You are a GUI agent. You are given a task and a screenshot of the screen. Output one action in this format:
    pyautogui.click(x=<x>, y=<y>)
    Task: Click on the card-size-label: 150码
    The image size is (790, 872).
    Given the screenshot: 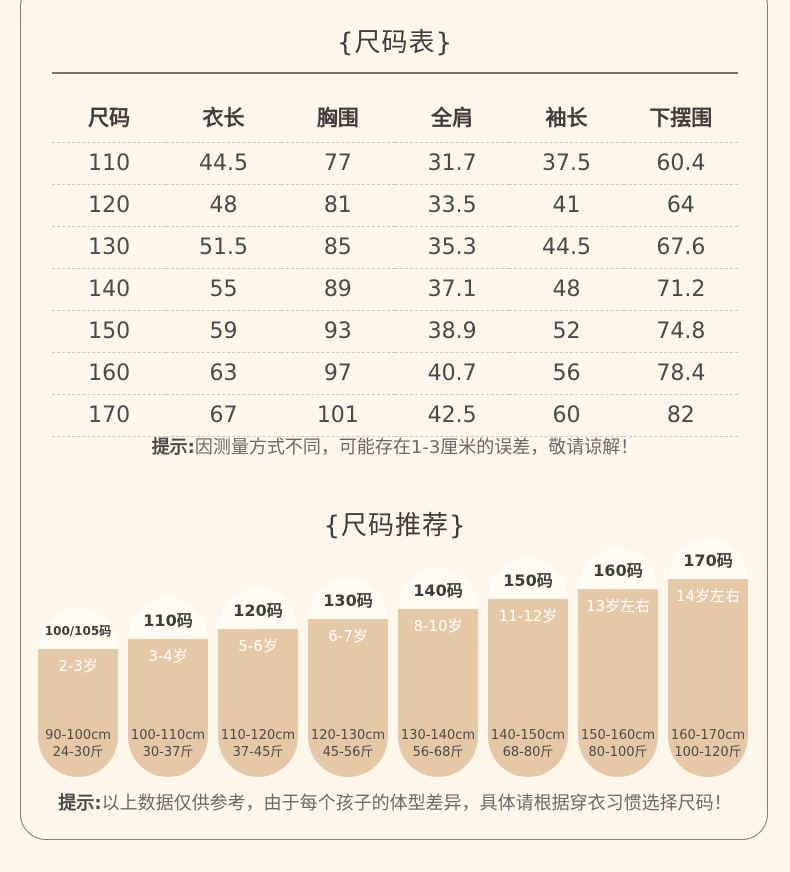 What is the action you would take?
    pyautogui.click(x=528, y=578)
    